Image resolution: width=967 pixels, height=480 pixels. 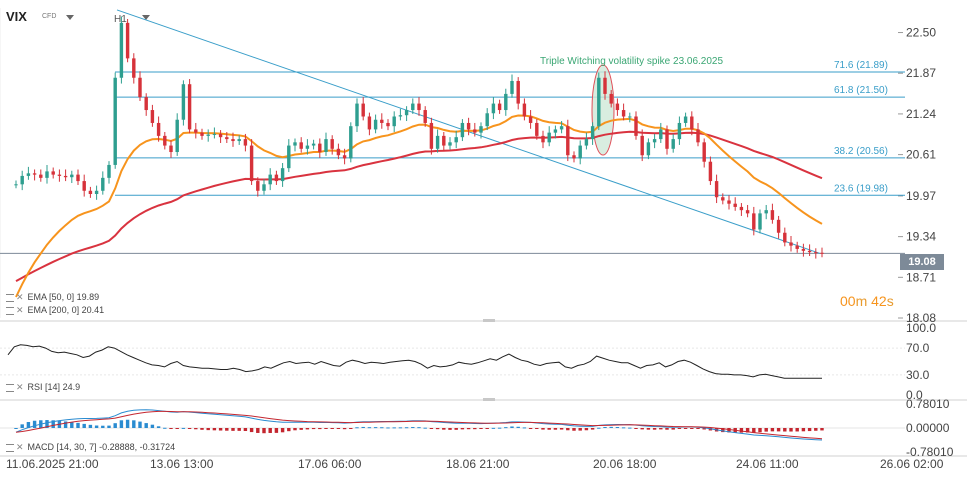 I want to click on x-tick-label: 11.06.2025 21:00, so click(x=52, y=464).